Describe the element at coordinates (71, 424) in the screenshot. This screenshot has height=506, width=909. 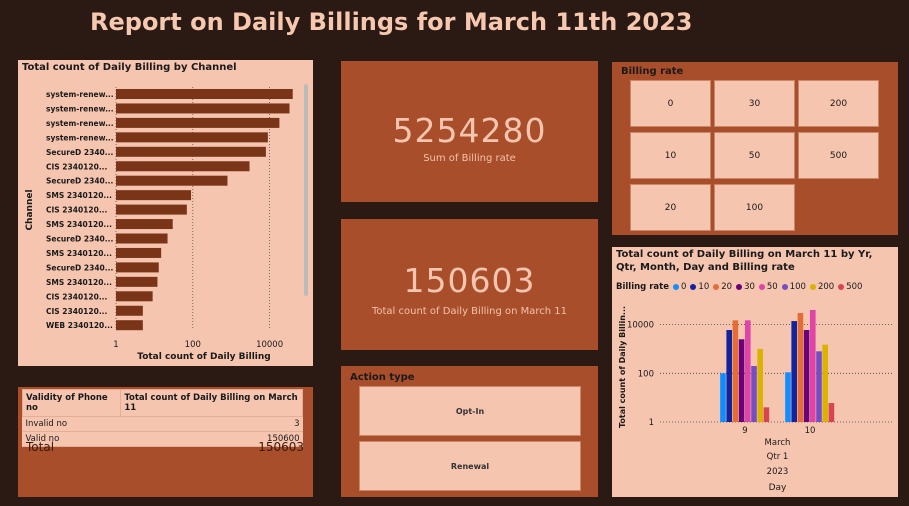
I see `table-cell-label: Invalid no` at that location.